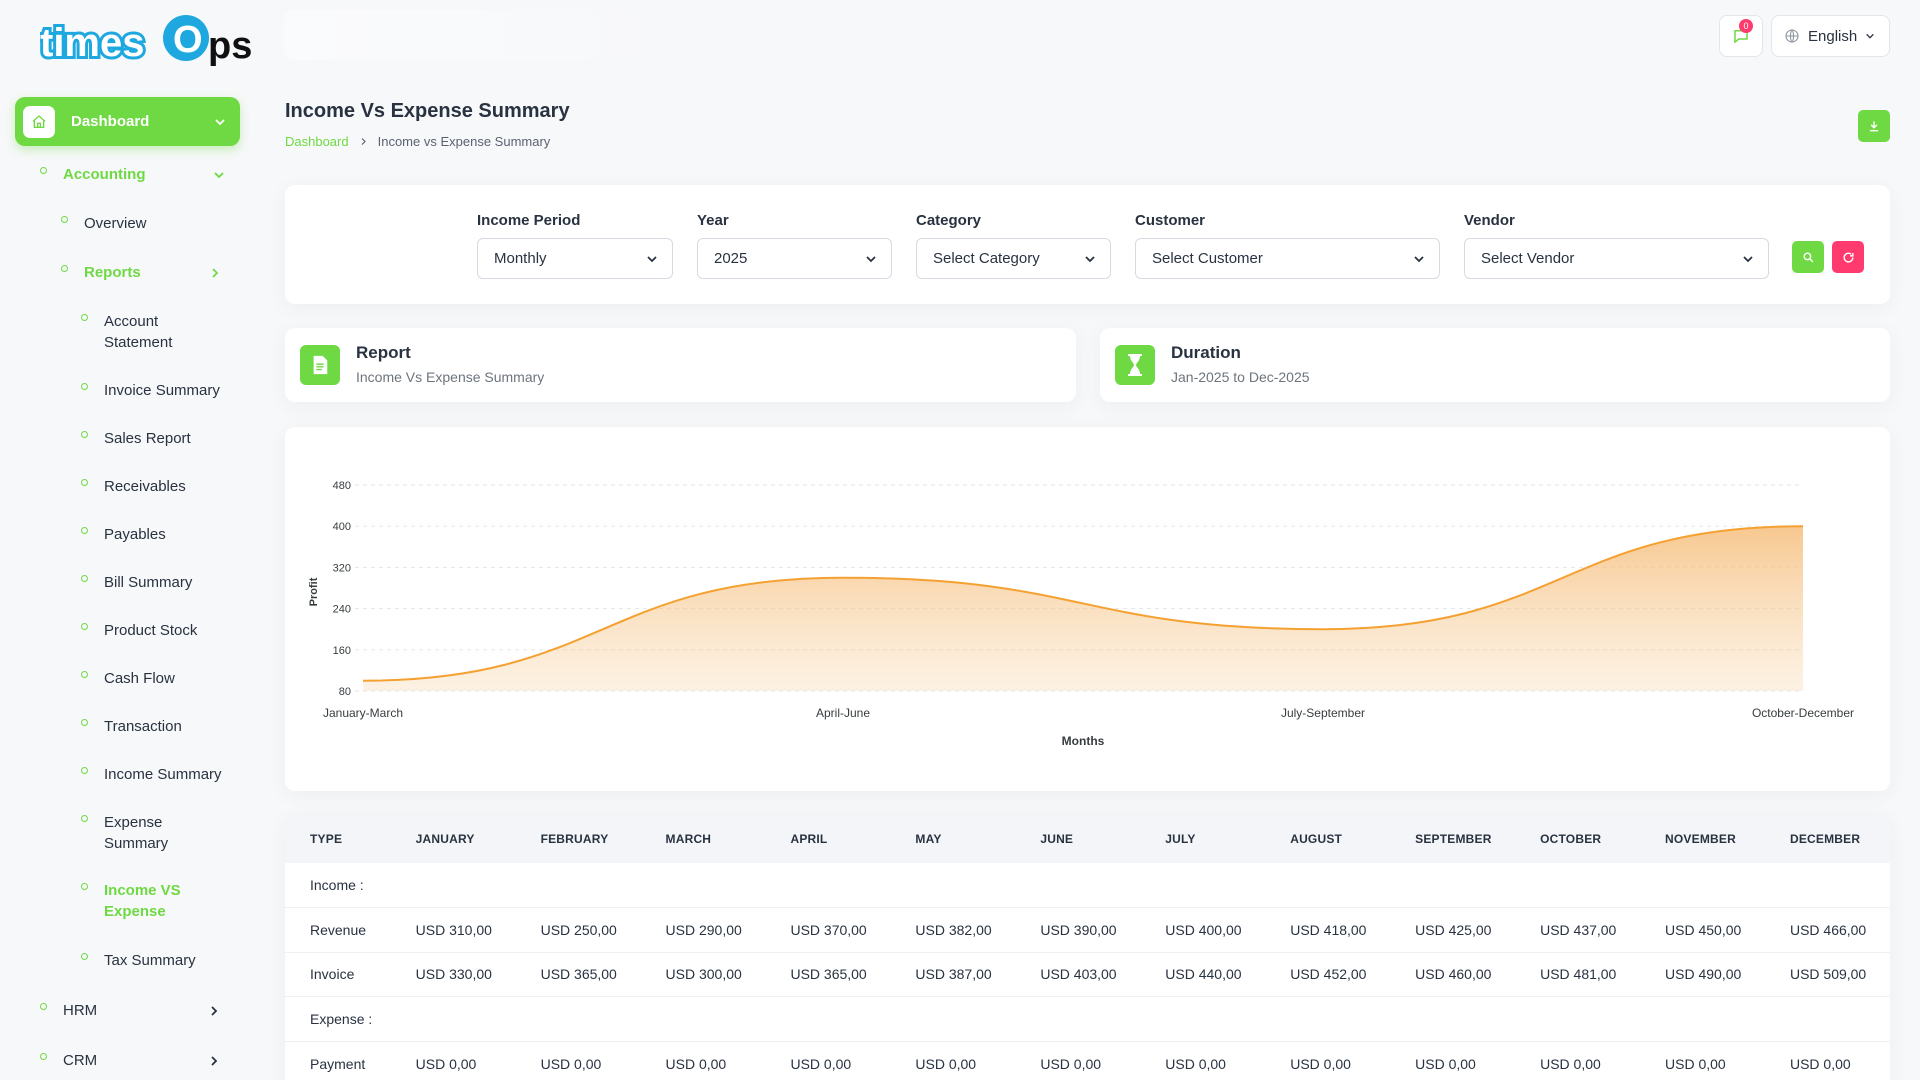  Describe the element at coordinates (143, 726) in the screenshot. I see `sidebar-item-label: Transaction` at that location.